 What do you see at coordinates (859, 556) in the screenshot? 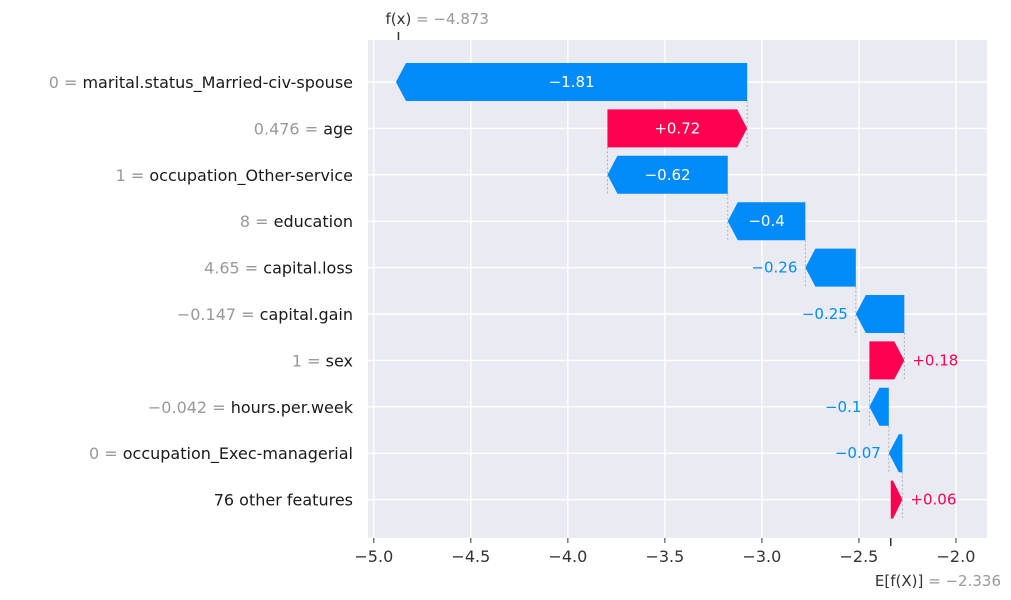
I see `x-tick-label: −2.5` at bounding box center [859, 556].